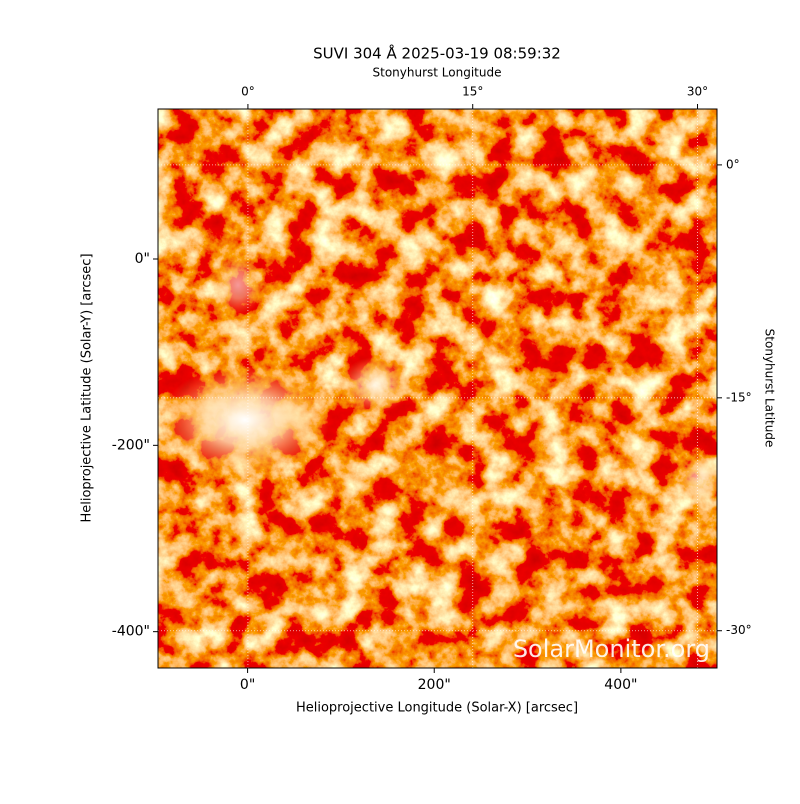 The width and height of the screenshot is (800, 804). Describe the element at coordinates (142, 259) in the screenshot. I see `y-tick-label: 0"` at that location.